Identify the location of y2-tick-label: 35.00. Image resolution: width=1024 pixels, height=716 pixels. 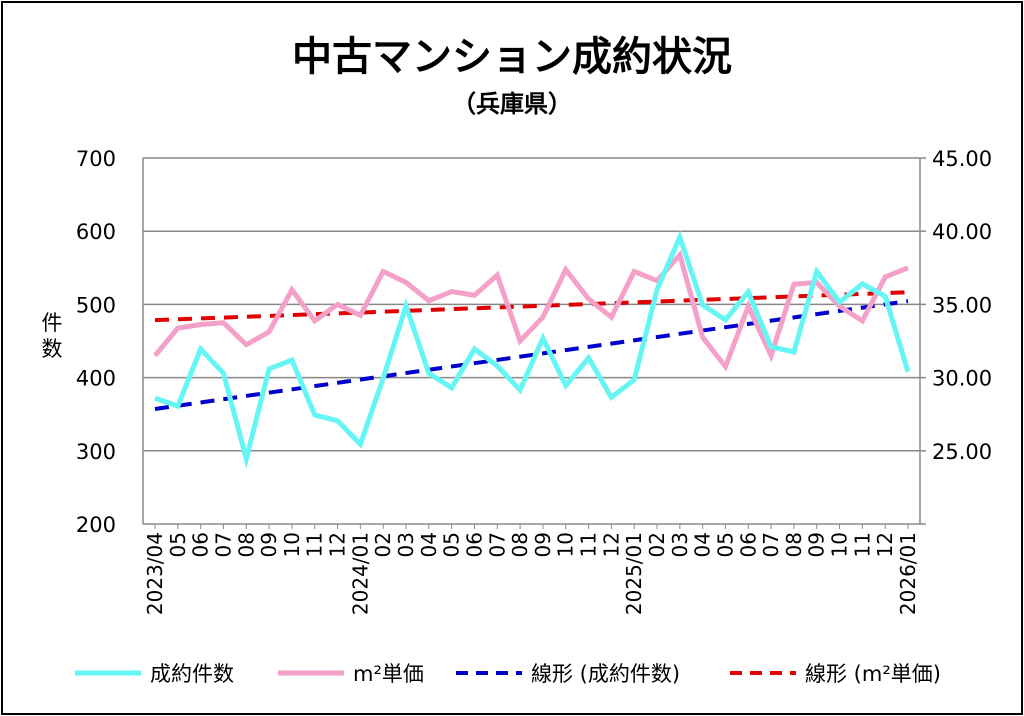
(962, 305).